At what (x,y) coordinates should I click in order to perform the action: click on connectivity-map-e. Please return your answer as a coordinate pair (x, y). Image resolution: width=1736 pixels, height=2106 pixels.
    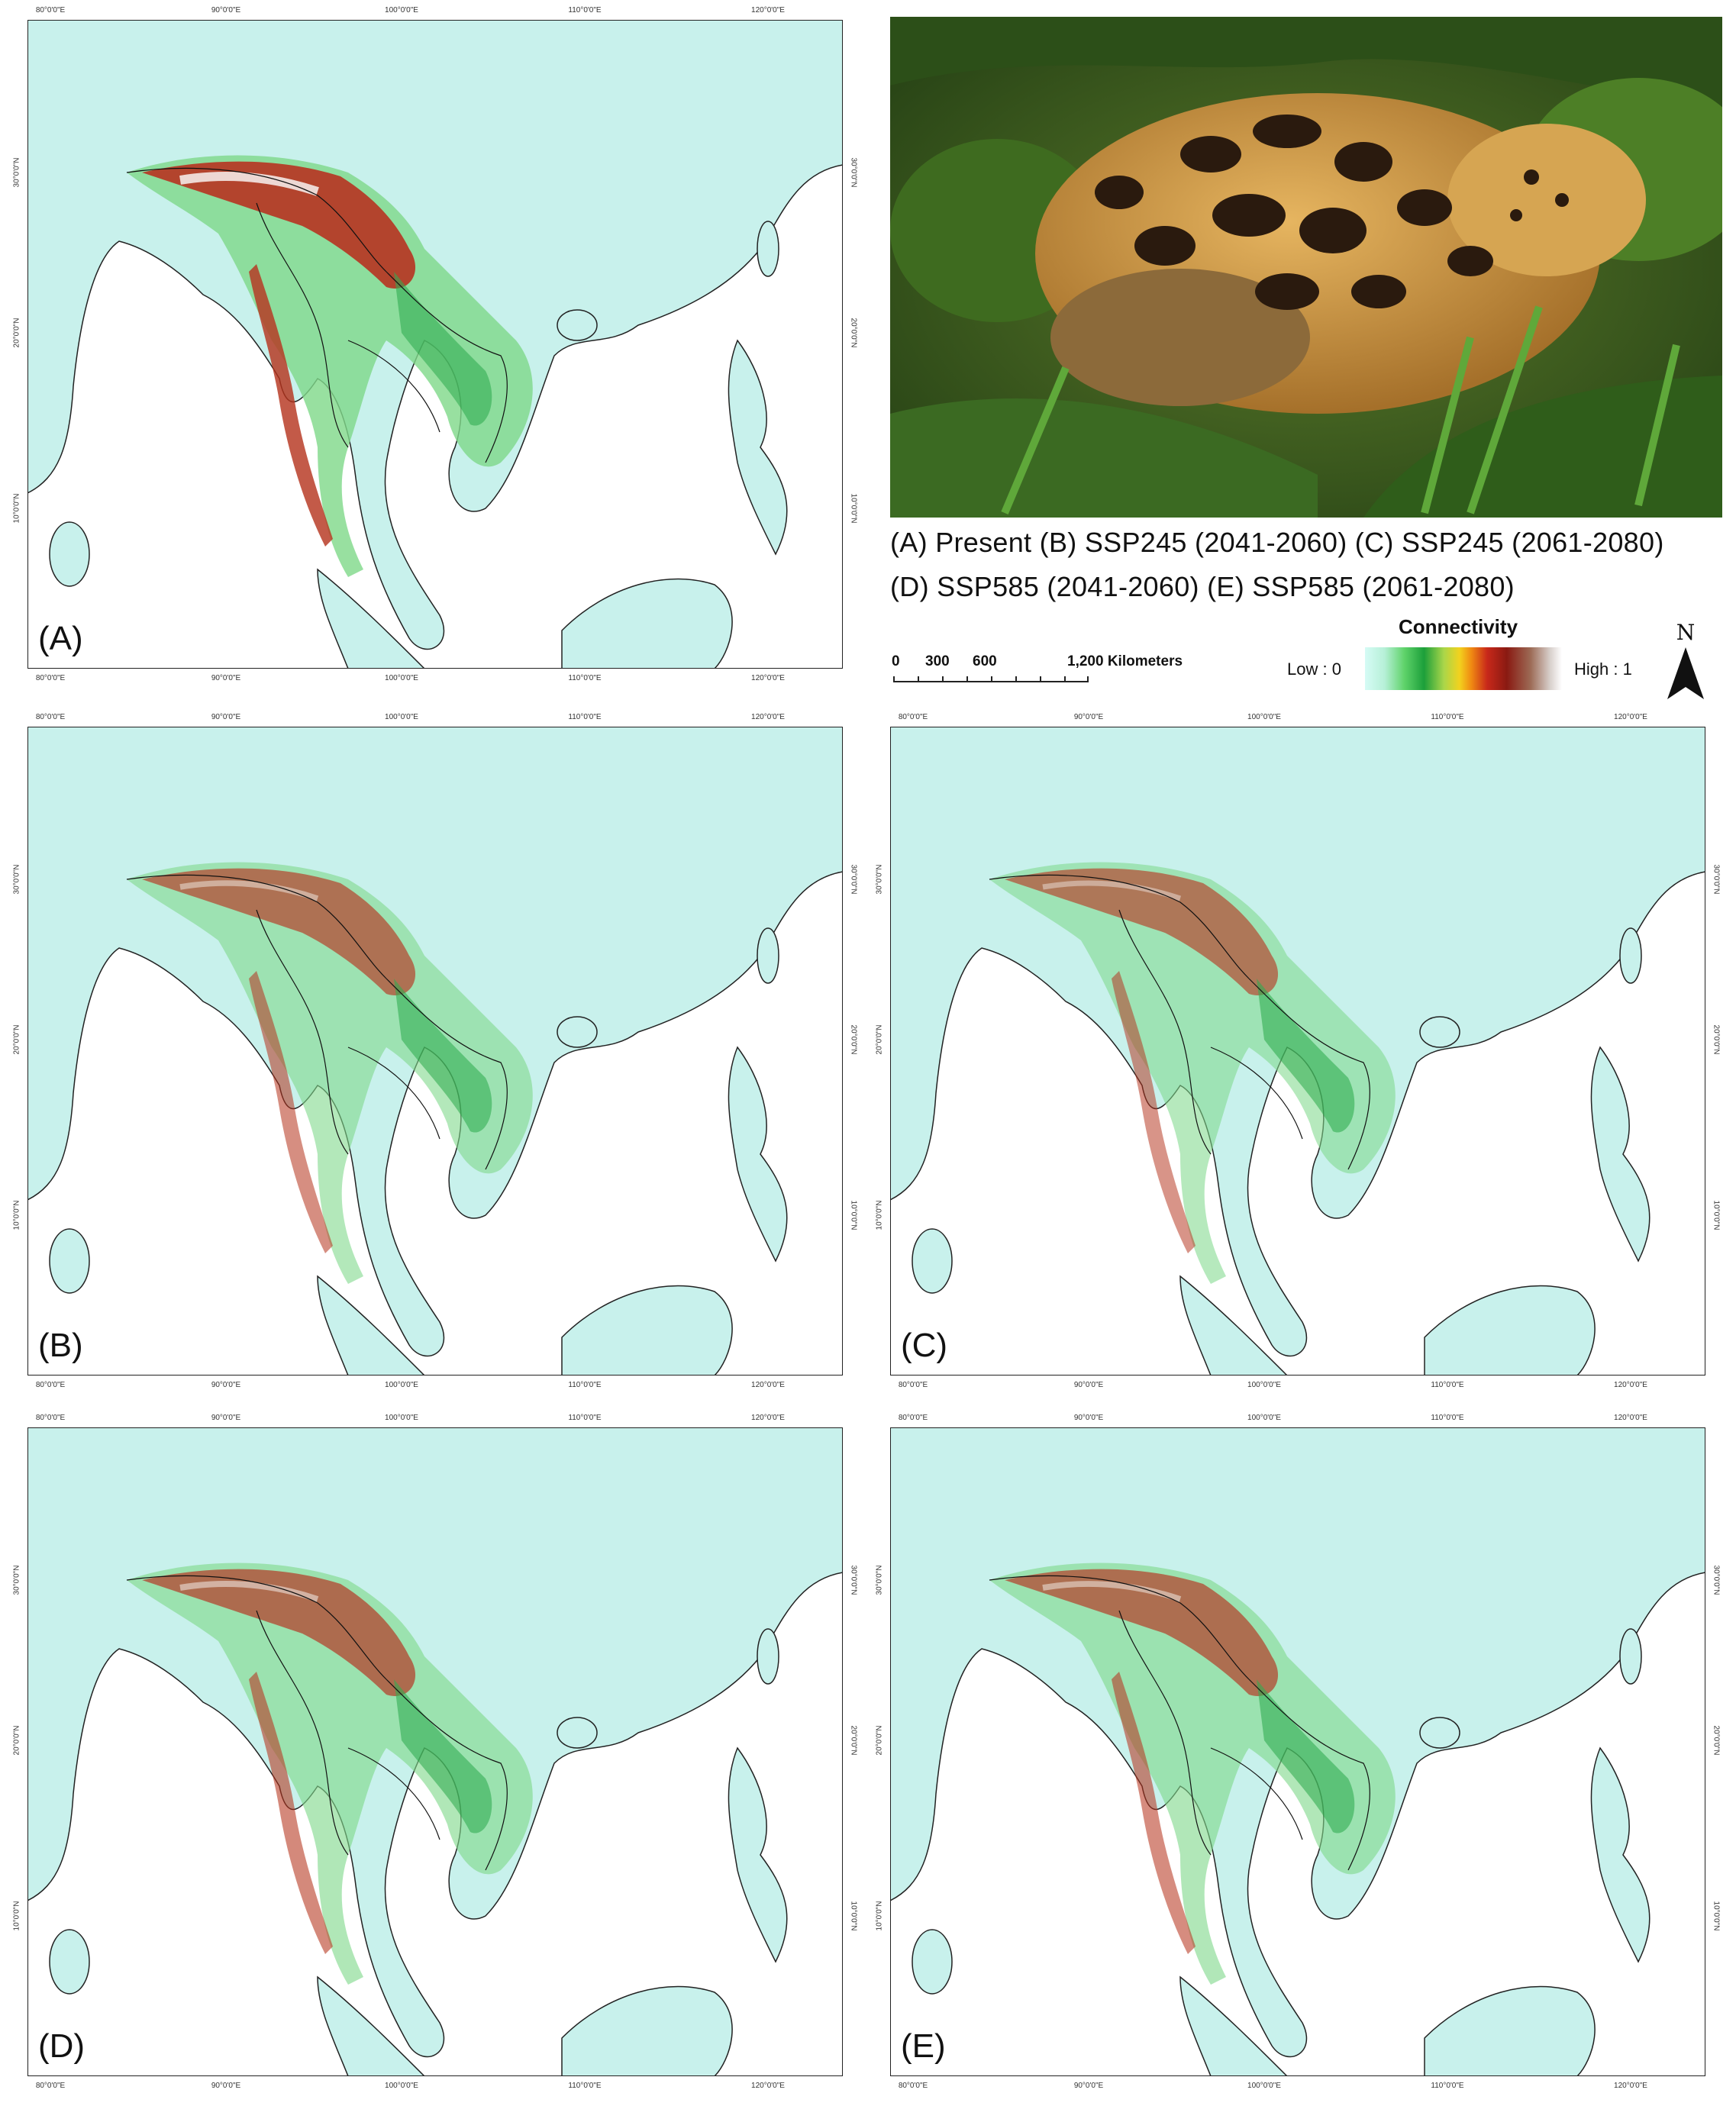
    Looking at the image, I should click on (1297, 1751).